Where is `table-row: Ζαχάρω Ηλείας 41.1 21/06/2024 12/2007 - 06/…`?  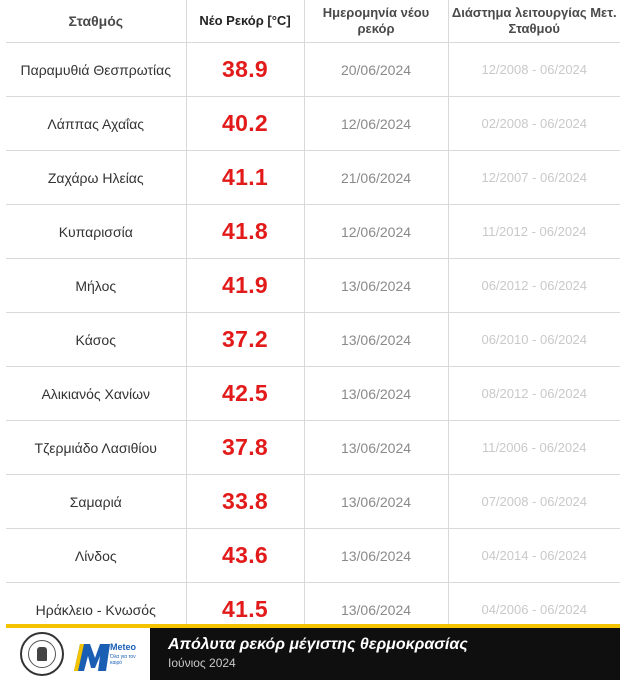
table-row: Ζαχάρω Ηλείας 41.1 21/06/2024 12/2007 - 06/… is located at coordinates (313, 177).